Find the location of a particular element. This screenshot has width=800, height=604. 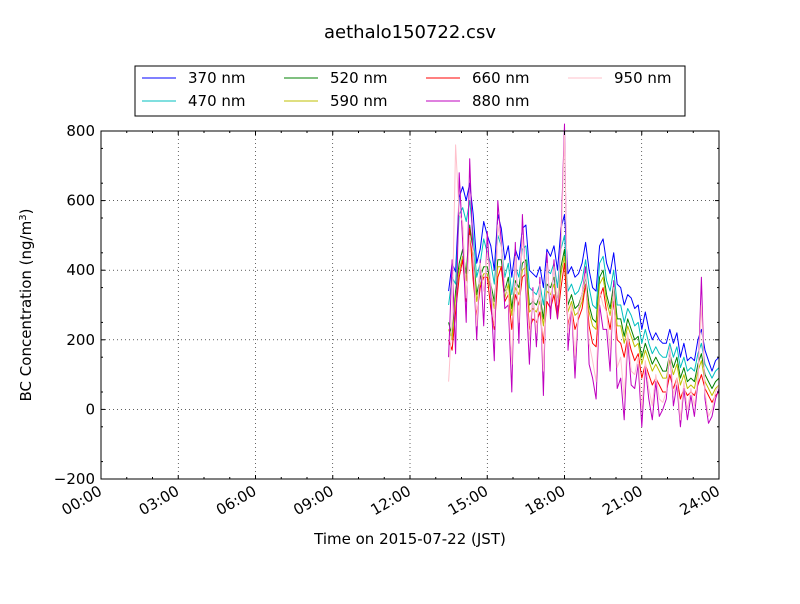

legend-label: 950 nm is located at coordinates (643, 78).